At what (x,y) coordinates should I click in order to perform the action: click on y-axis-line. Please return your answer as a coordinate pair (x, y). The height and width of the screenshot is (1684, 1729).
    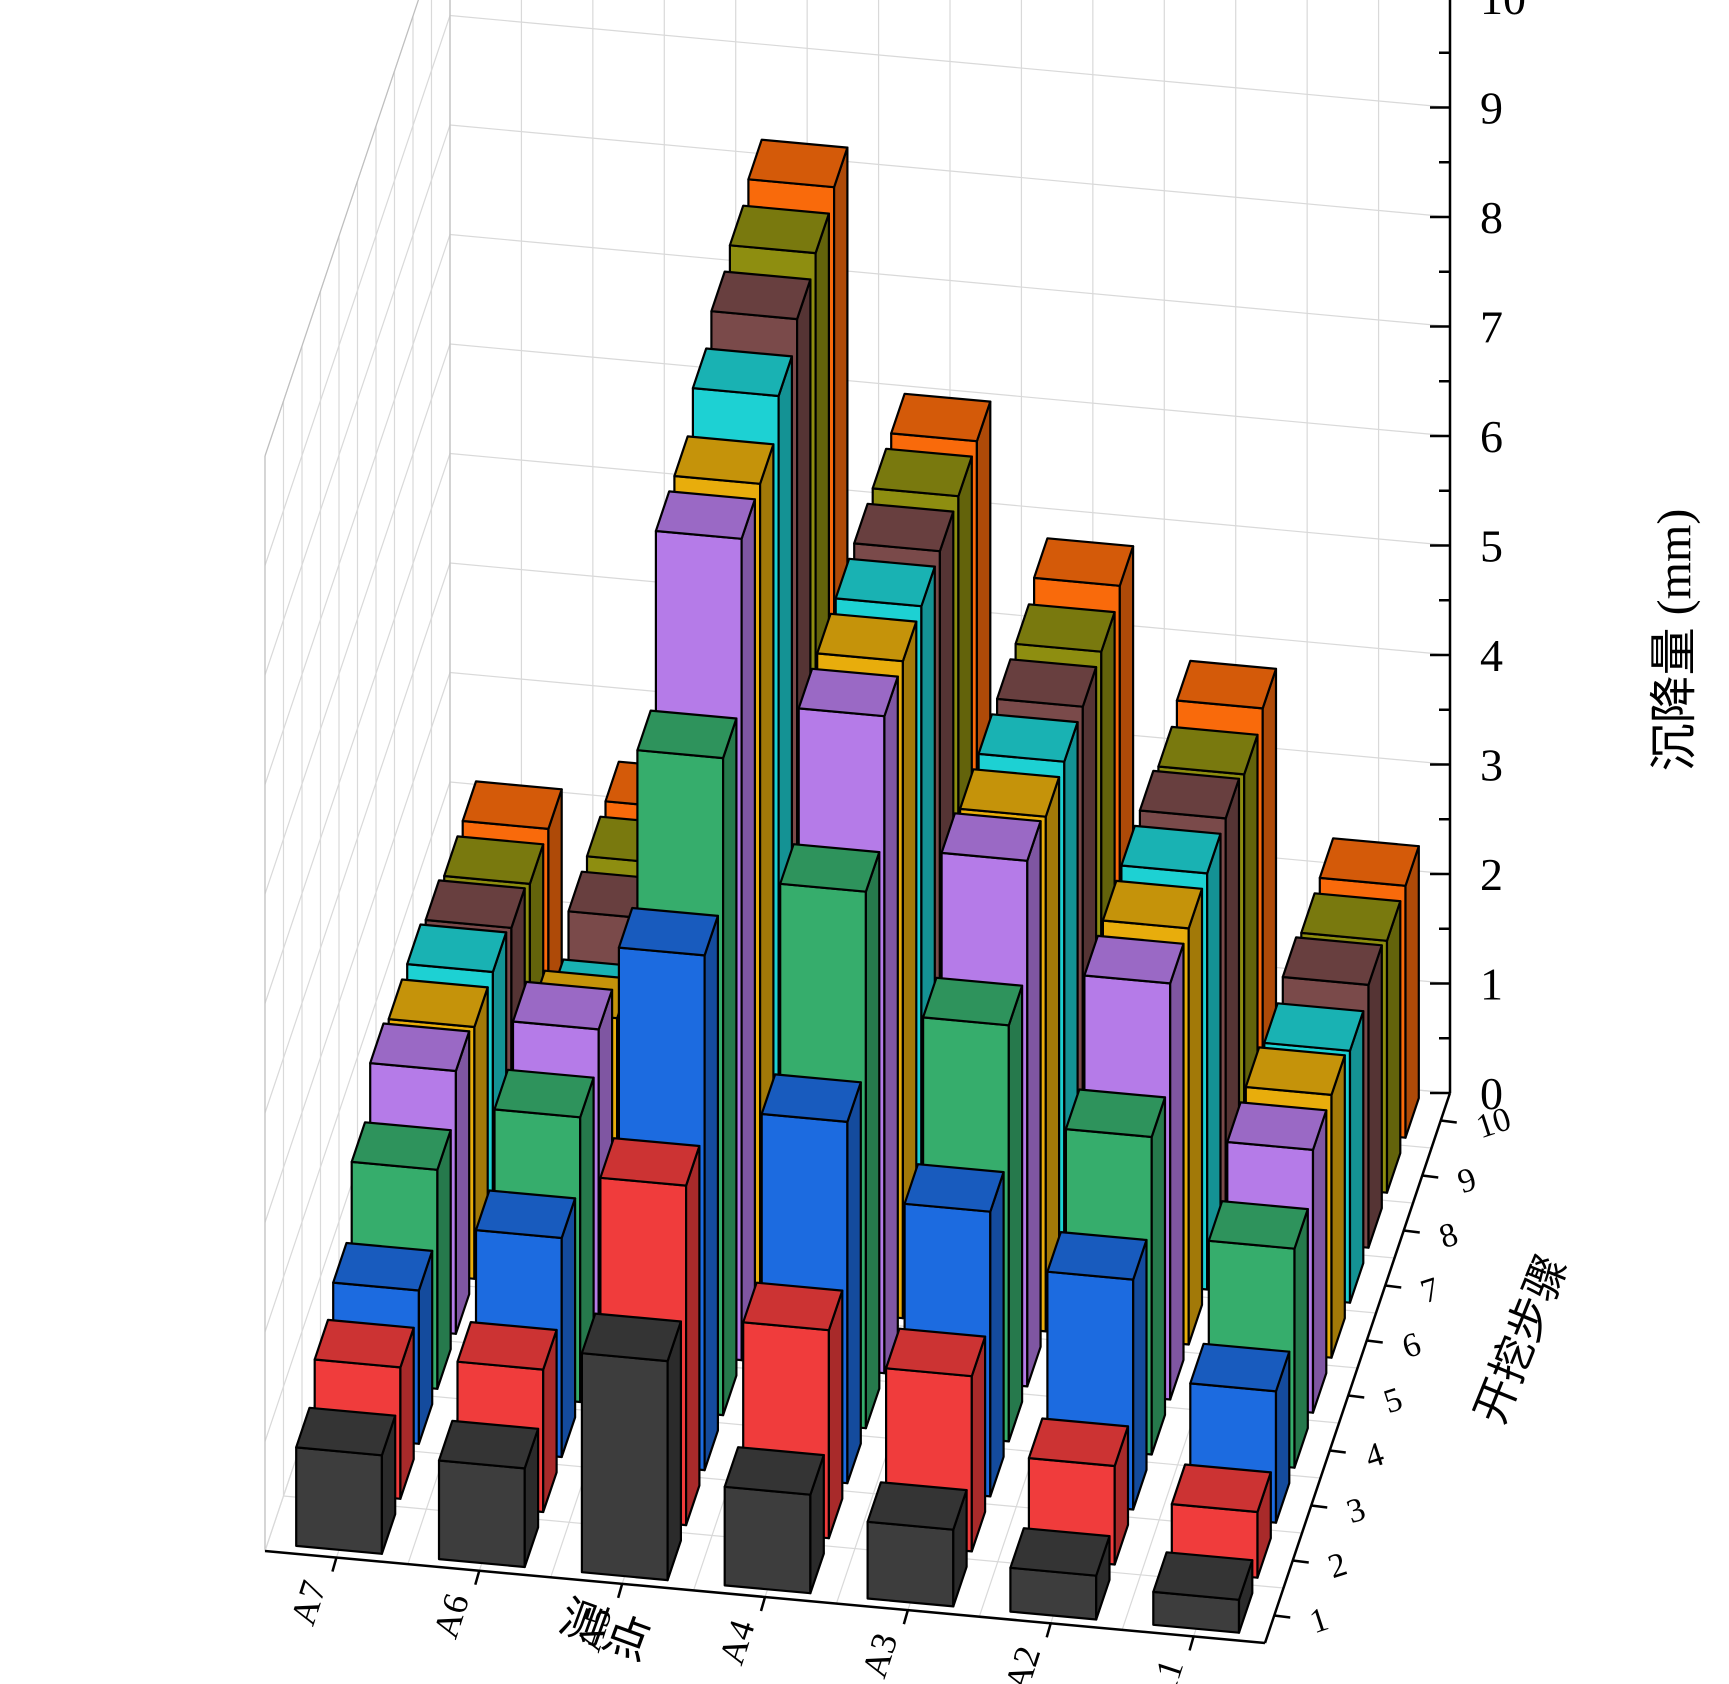
    Looking at the image, I should click on (1357, 1368).